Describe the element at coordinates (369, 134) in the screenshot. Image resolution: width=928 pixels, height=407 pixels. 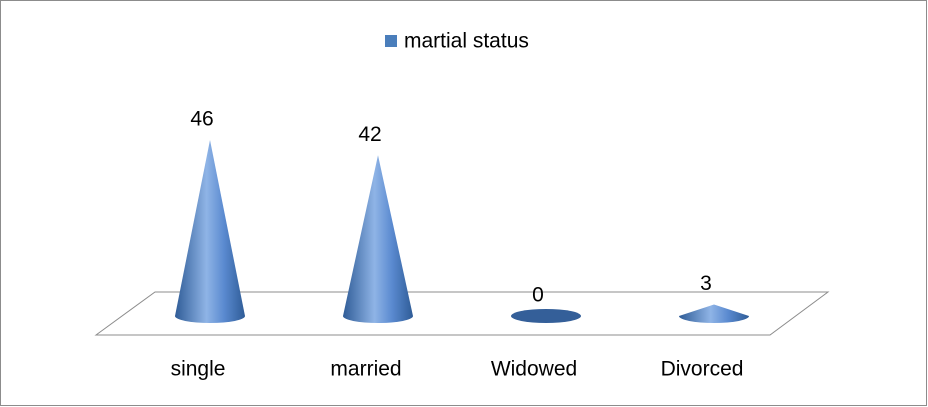
I see `data-label: 42` at that location.